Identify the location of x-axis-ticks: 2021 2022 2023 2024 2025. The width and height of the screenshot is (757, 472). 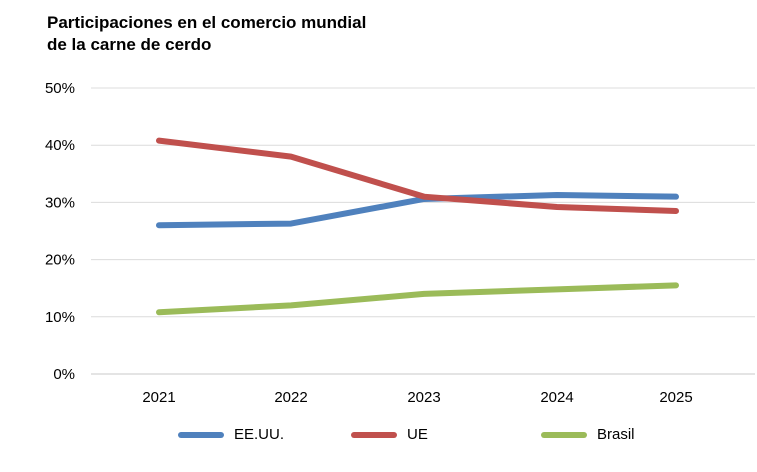
(417, 397).